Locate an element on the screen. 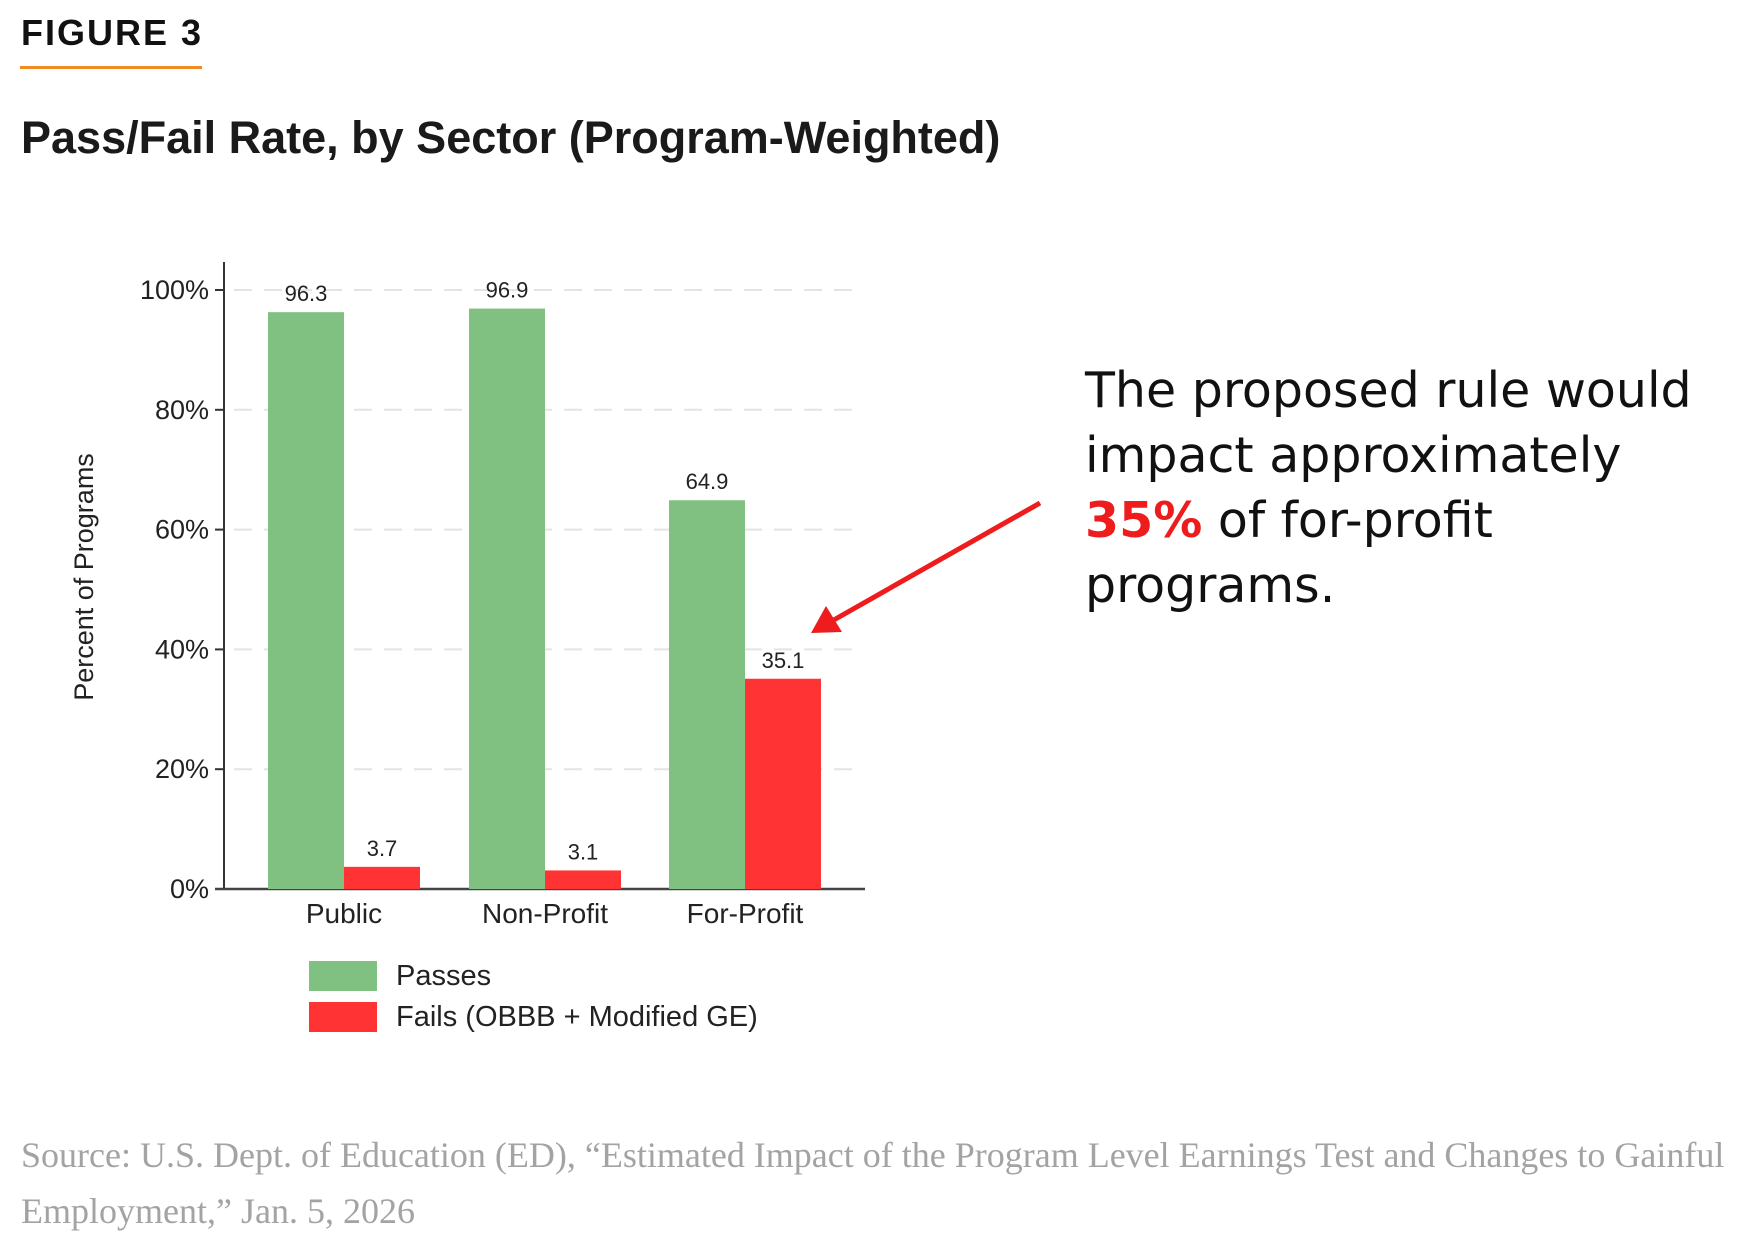 The height and width of the screenshot is (1244, 1763). annotation-line-4: programs. is located at coordinates (1210, 585).